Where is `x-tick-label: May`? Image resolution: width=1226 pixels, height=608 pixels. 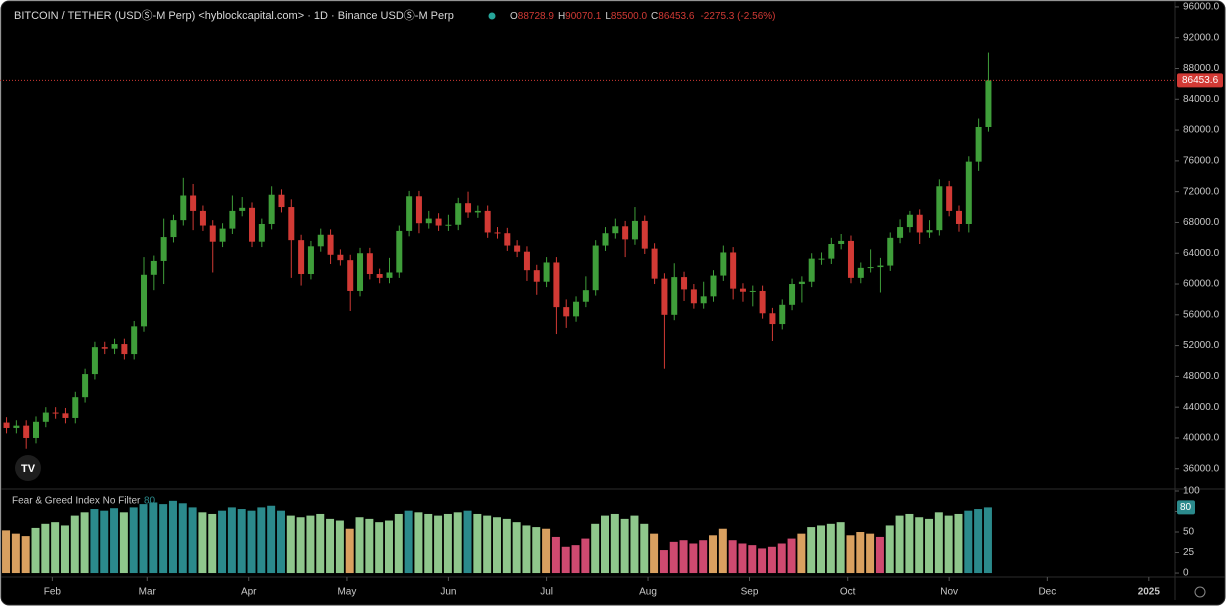 x-tick-label: May is located at coordinates (346, 592).